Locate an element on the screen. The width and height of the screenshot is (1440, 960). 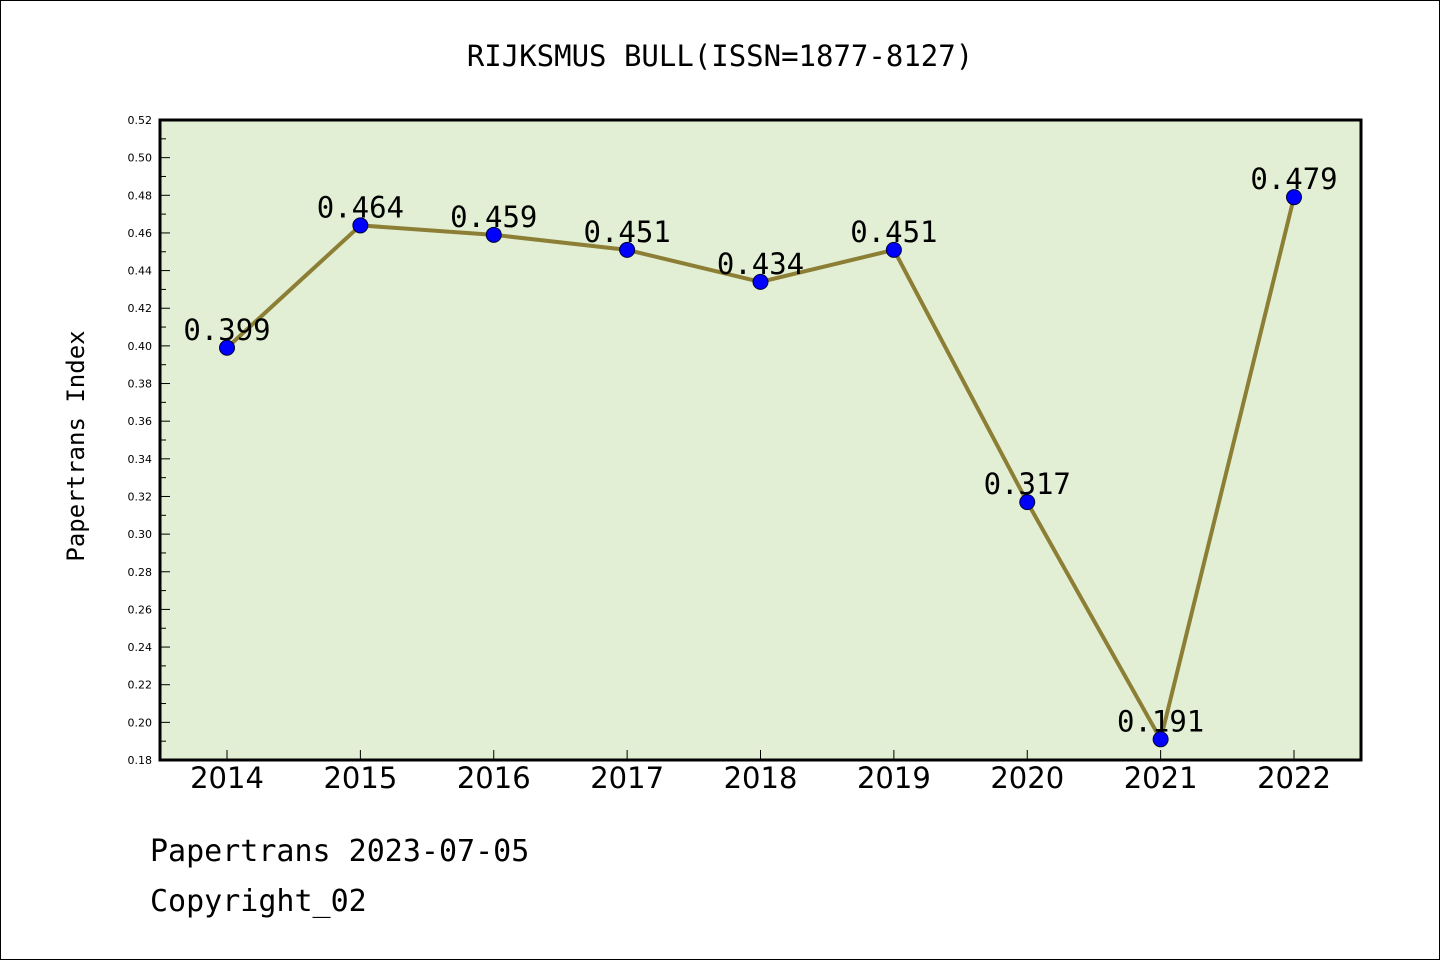
y-tick-label: 0.22 is located at coordinates (140, 685).